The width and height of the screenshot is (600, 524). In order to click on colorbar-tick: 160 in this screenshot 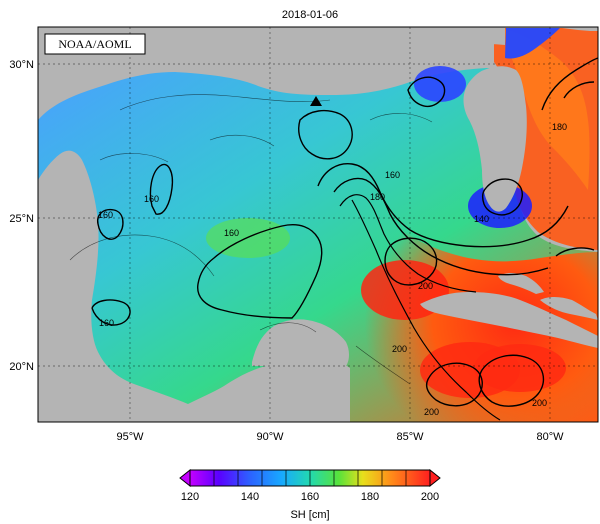, I will do `click(310, 497)`.